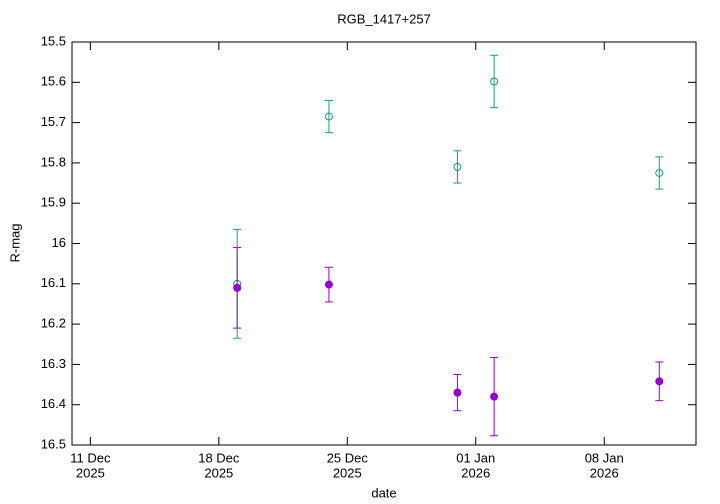 The width and height of the screenshot is (720, 504). Describe the element at coordinates (53, 40) in the screenshot. I see `y-tick-label: 15.5` at that location.